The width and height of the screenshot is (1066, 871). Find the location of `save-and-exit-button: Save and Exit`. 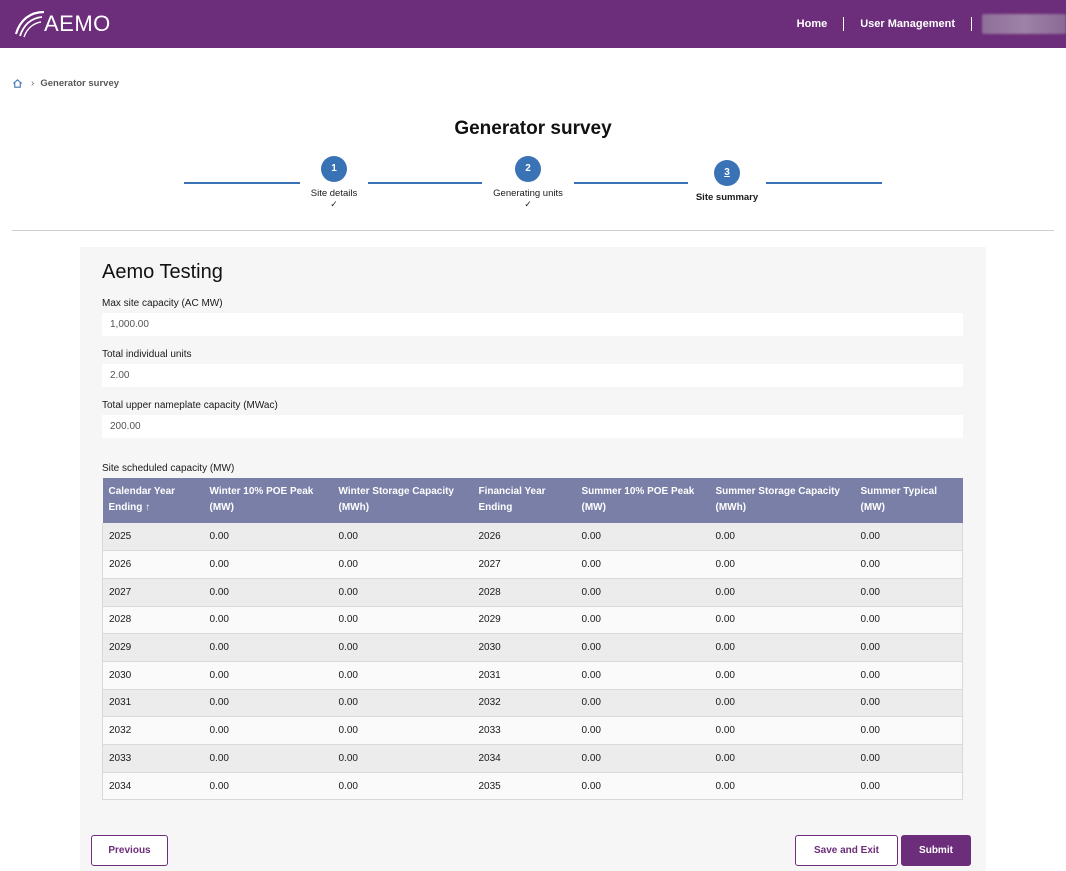

save-and-exit-button: Save and Exit is located at coordinates (846, 850).